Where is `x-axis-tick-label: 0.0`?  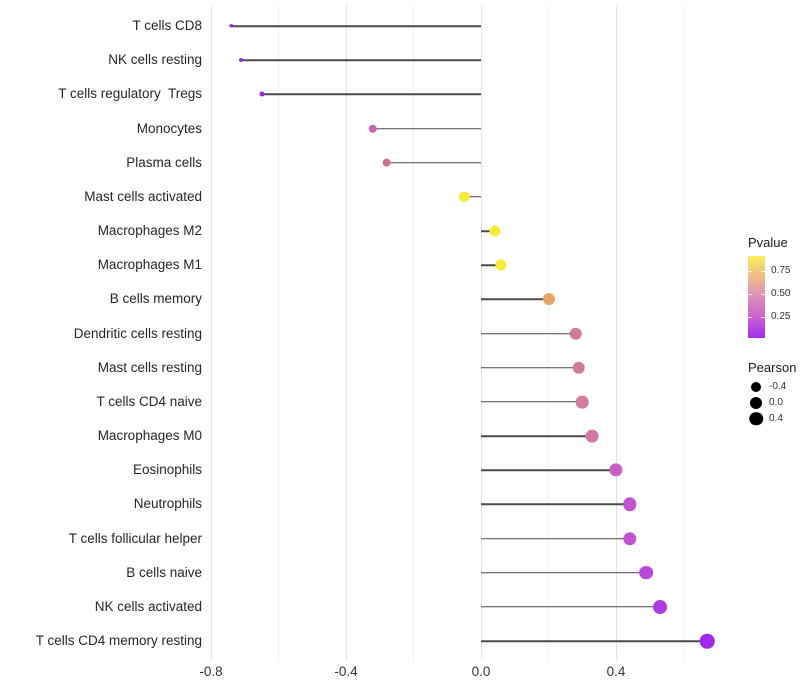
x-axis-tick-label: 0.0 is located at coordinates (481, 671).